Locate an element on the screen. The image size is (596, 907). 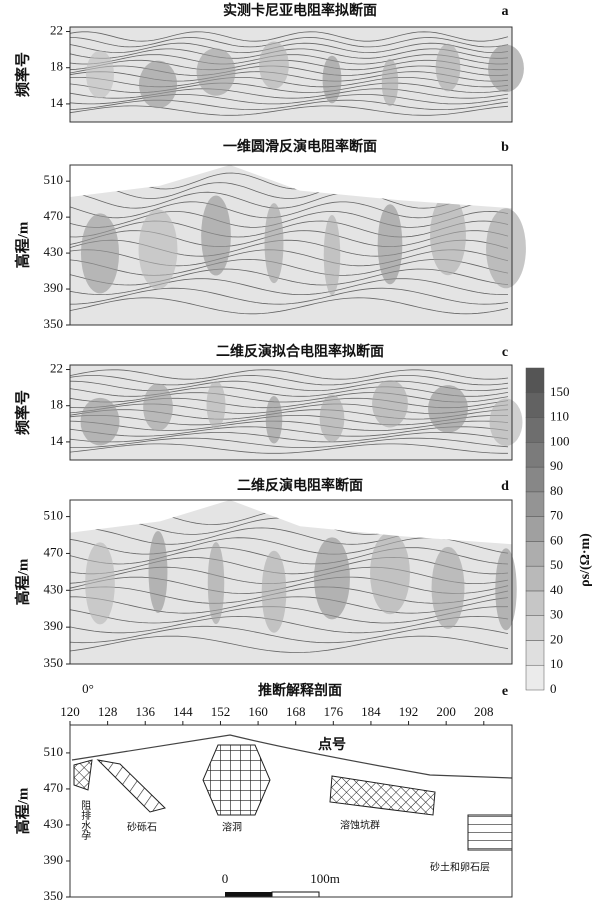
panel-title: 二维反演拟合电阻率拟断面 is located at coordinates (300, 351).